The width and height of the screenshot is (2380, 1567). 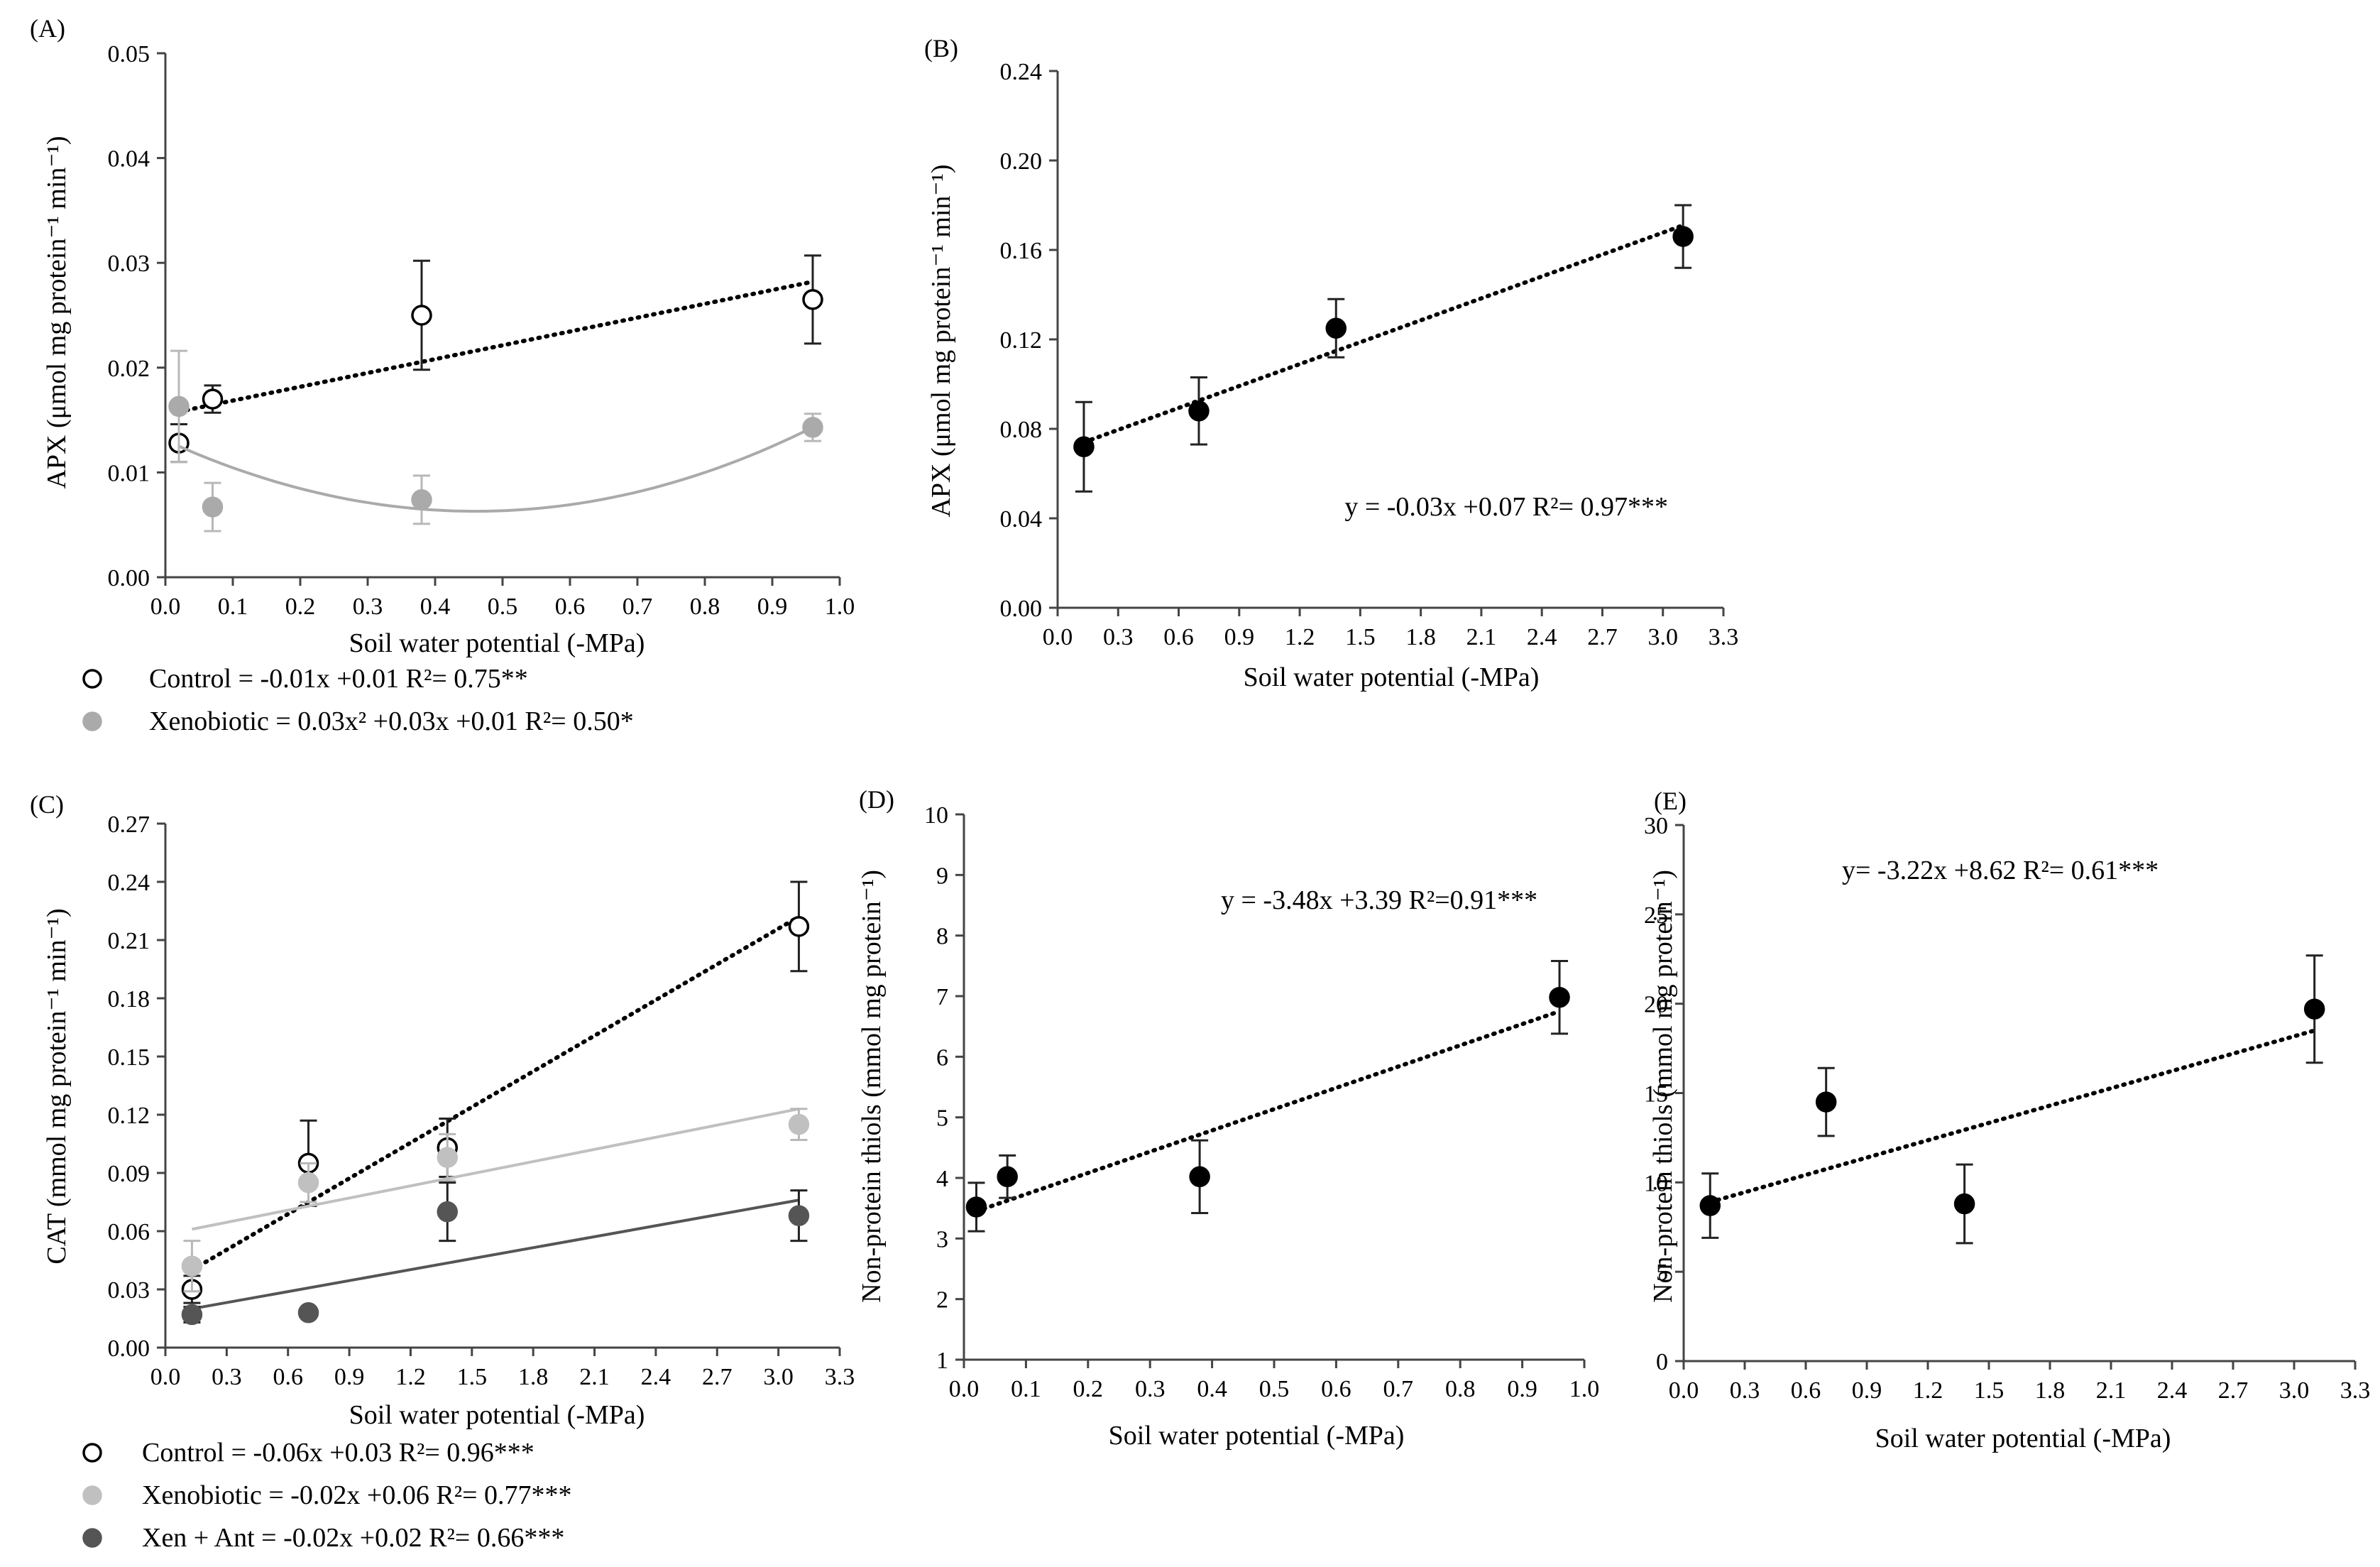 I want to click on y-tick-label: 20, so click(x=1656, y=1005).